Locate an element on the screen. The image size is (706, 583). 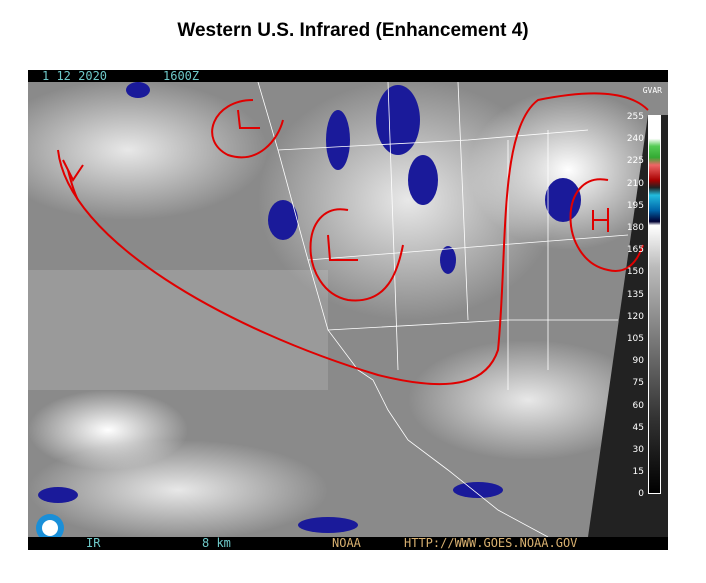
annotation-letters is located at coordinates (423, 185).